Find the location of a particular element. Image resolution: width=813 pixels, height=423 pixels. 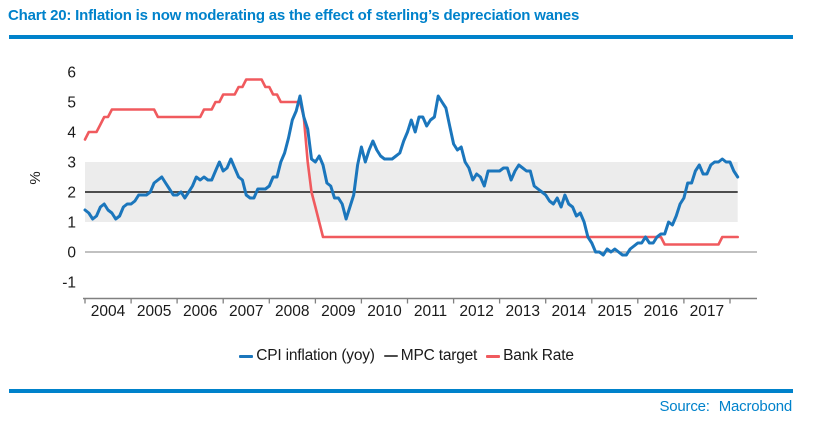

legend-item-cpi: CPI inflation (yoy) is located at coordinates (307, 356).